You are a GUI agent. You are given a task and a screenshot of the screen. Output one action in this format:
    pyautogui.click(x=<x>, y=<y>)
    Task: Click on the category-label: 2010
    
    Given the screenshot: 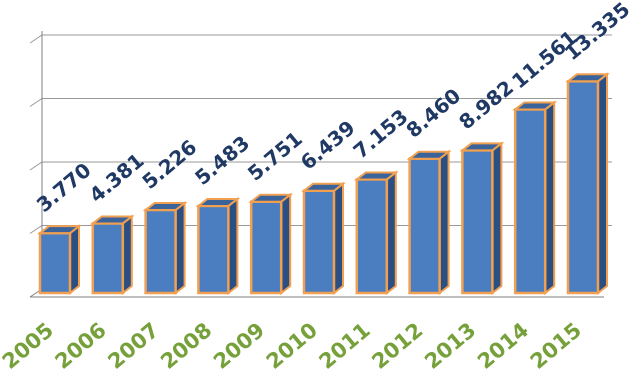 What is the action you would take?
    pyautogui.click(x=292, y=346)
    